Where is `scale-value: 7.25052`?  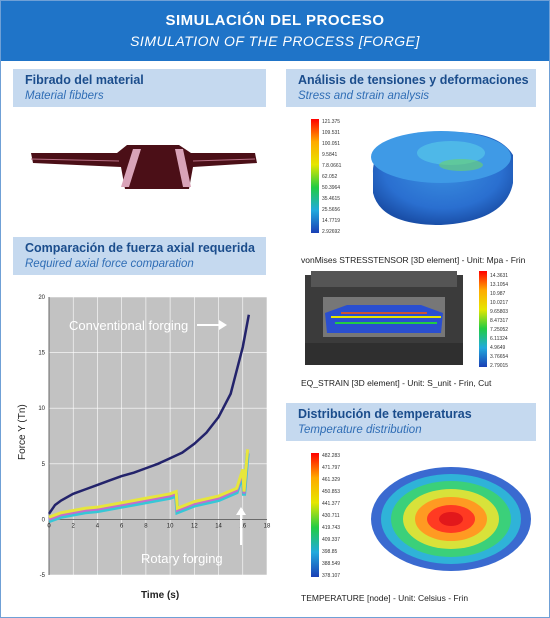 scale-value: 7.25052 is located at coordinates (499, 330).